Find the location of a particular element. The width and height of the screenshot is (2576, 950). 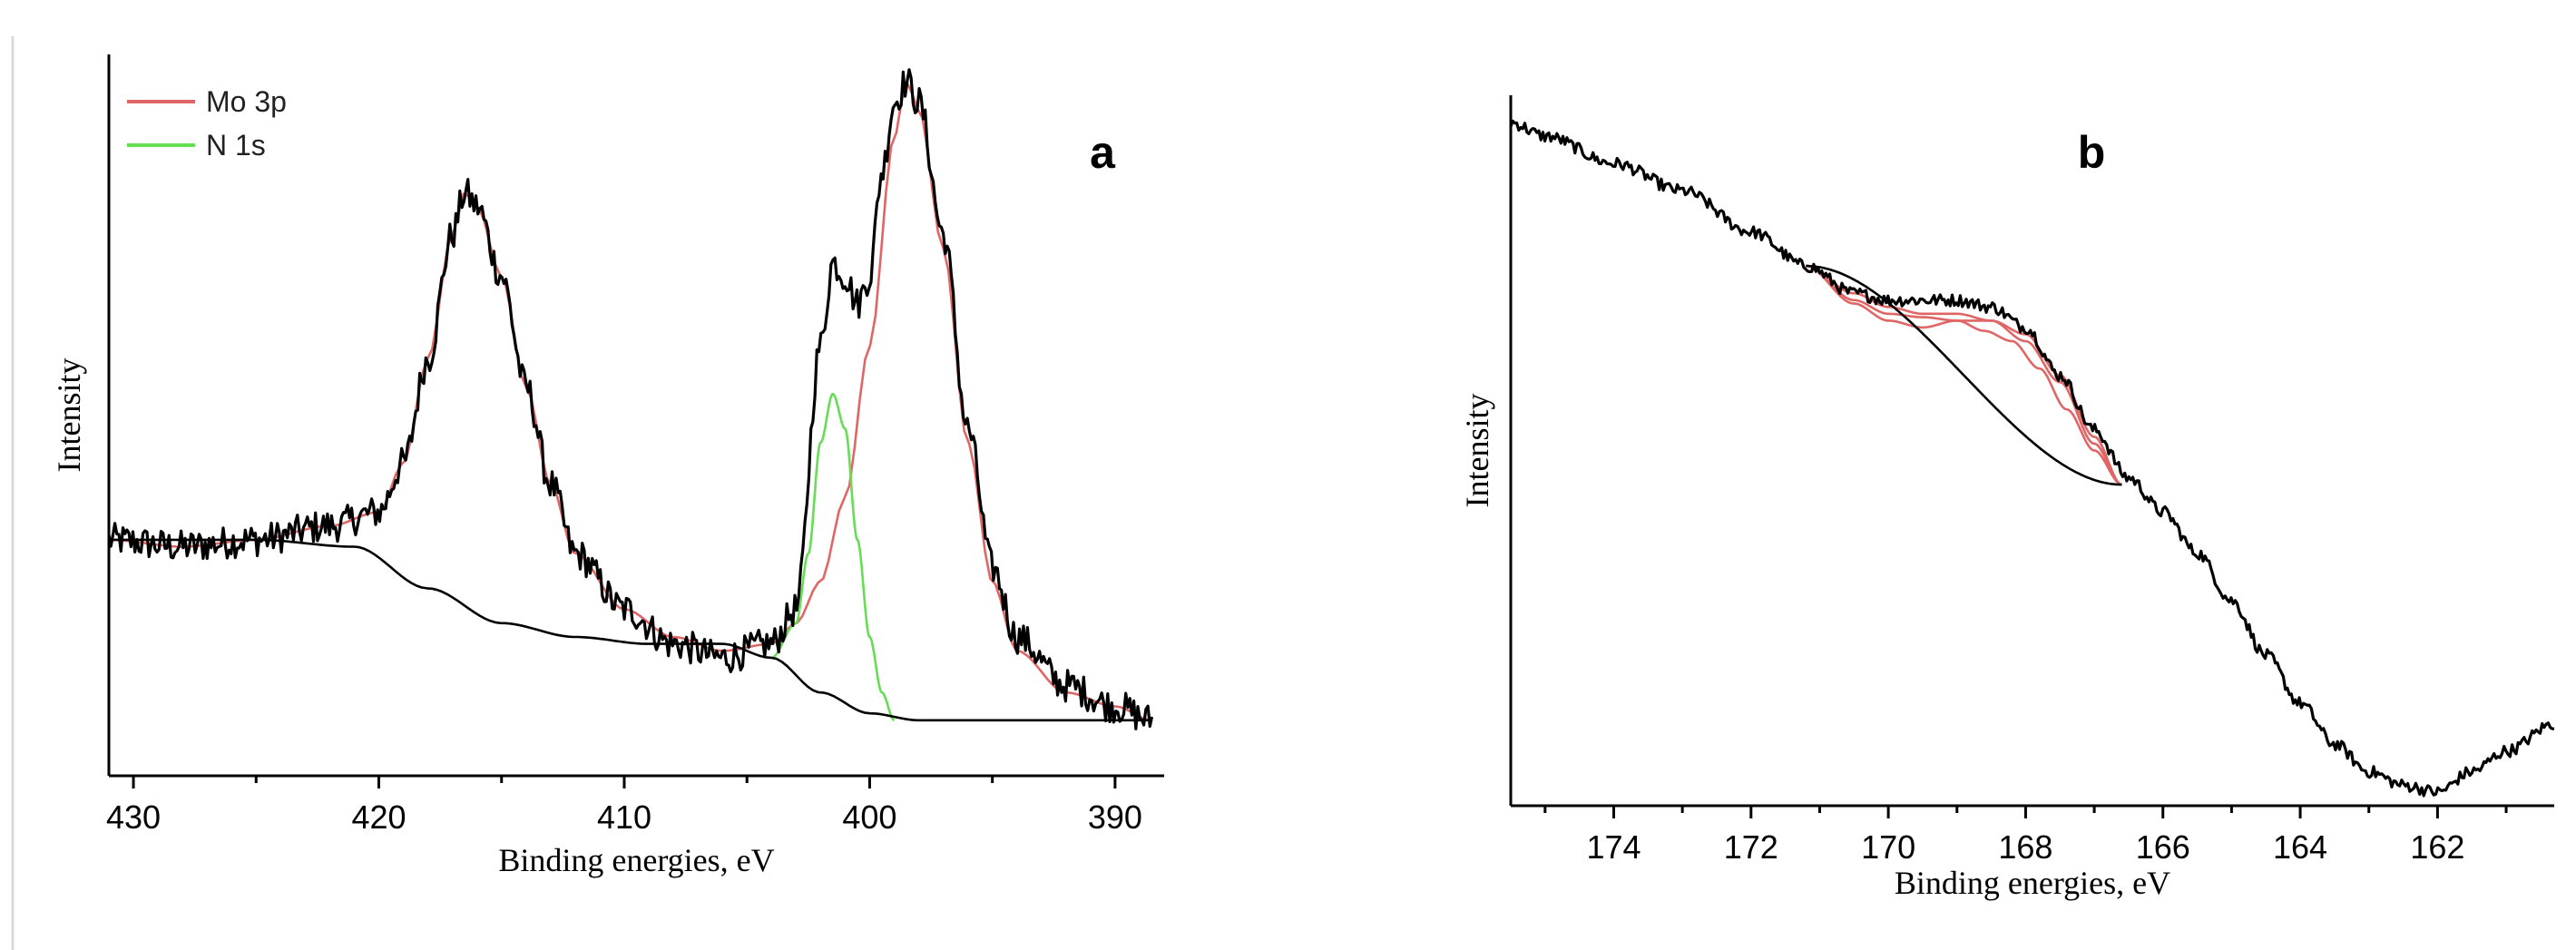

series-component-line is located at coordinates (1964, 375).